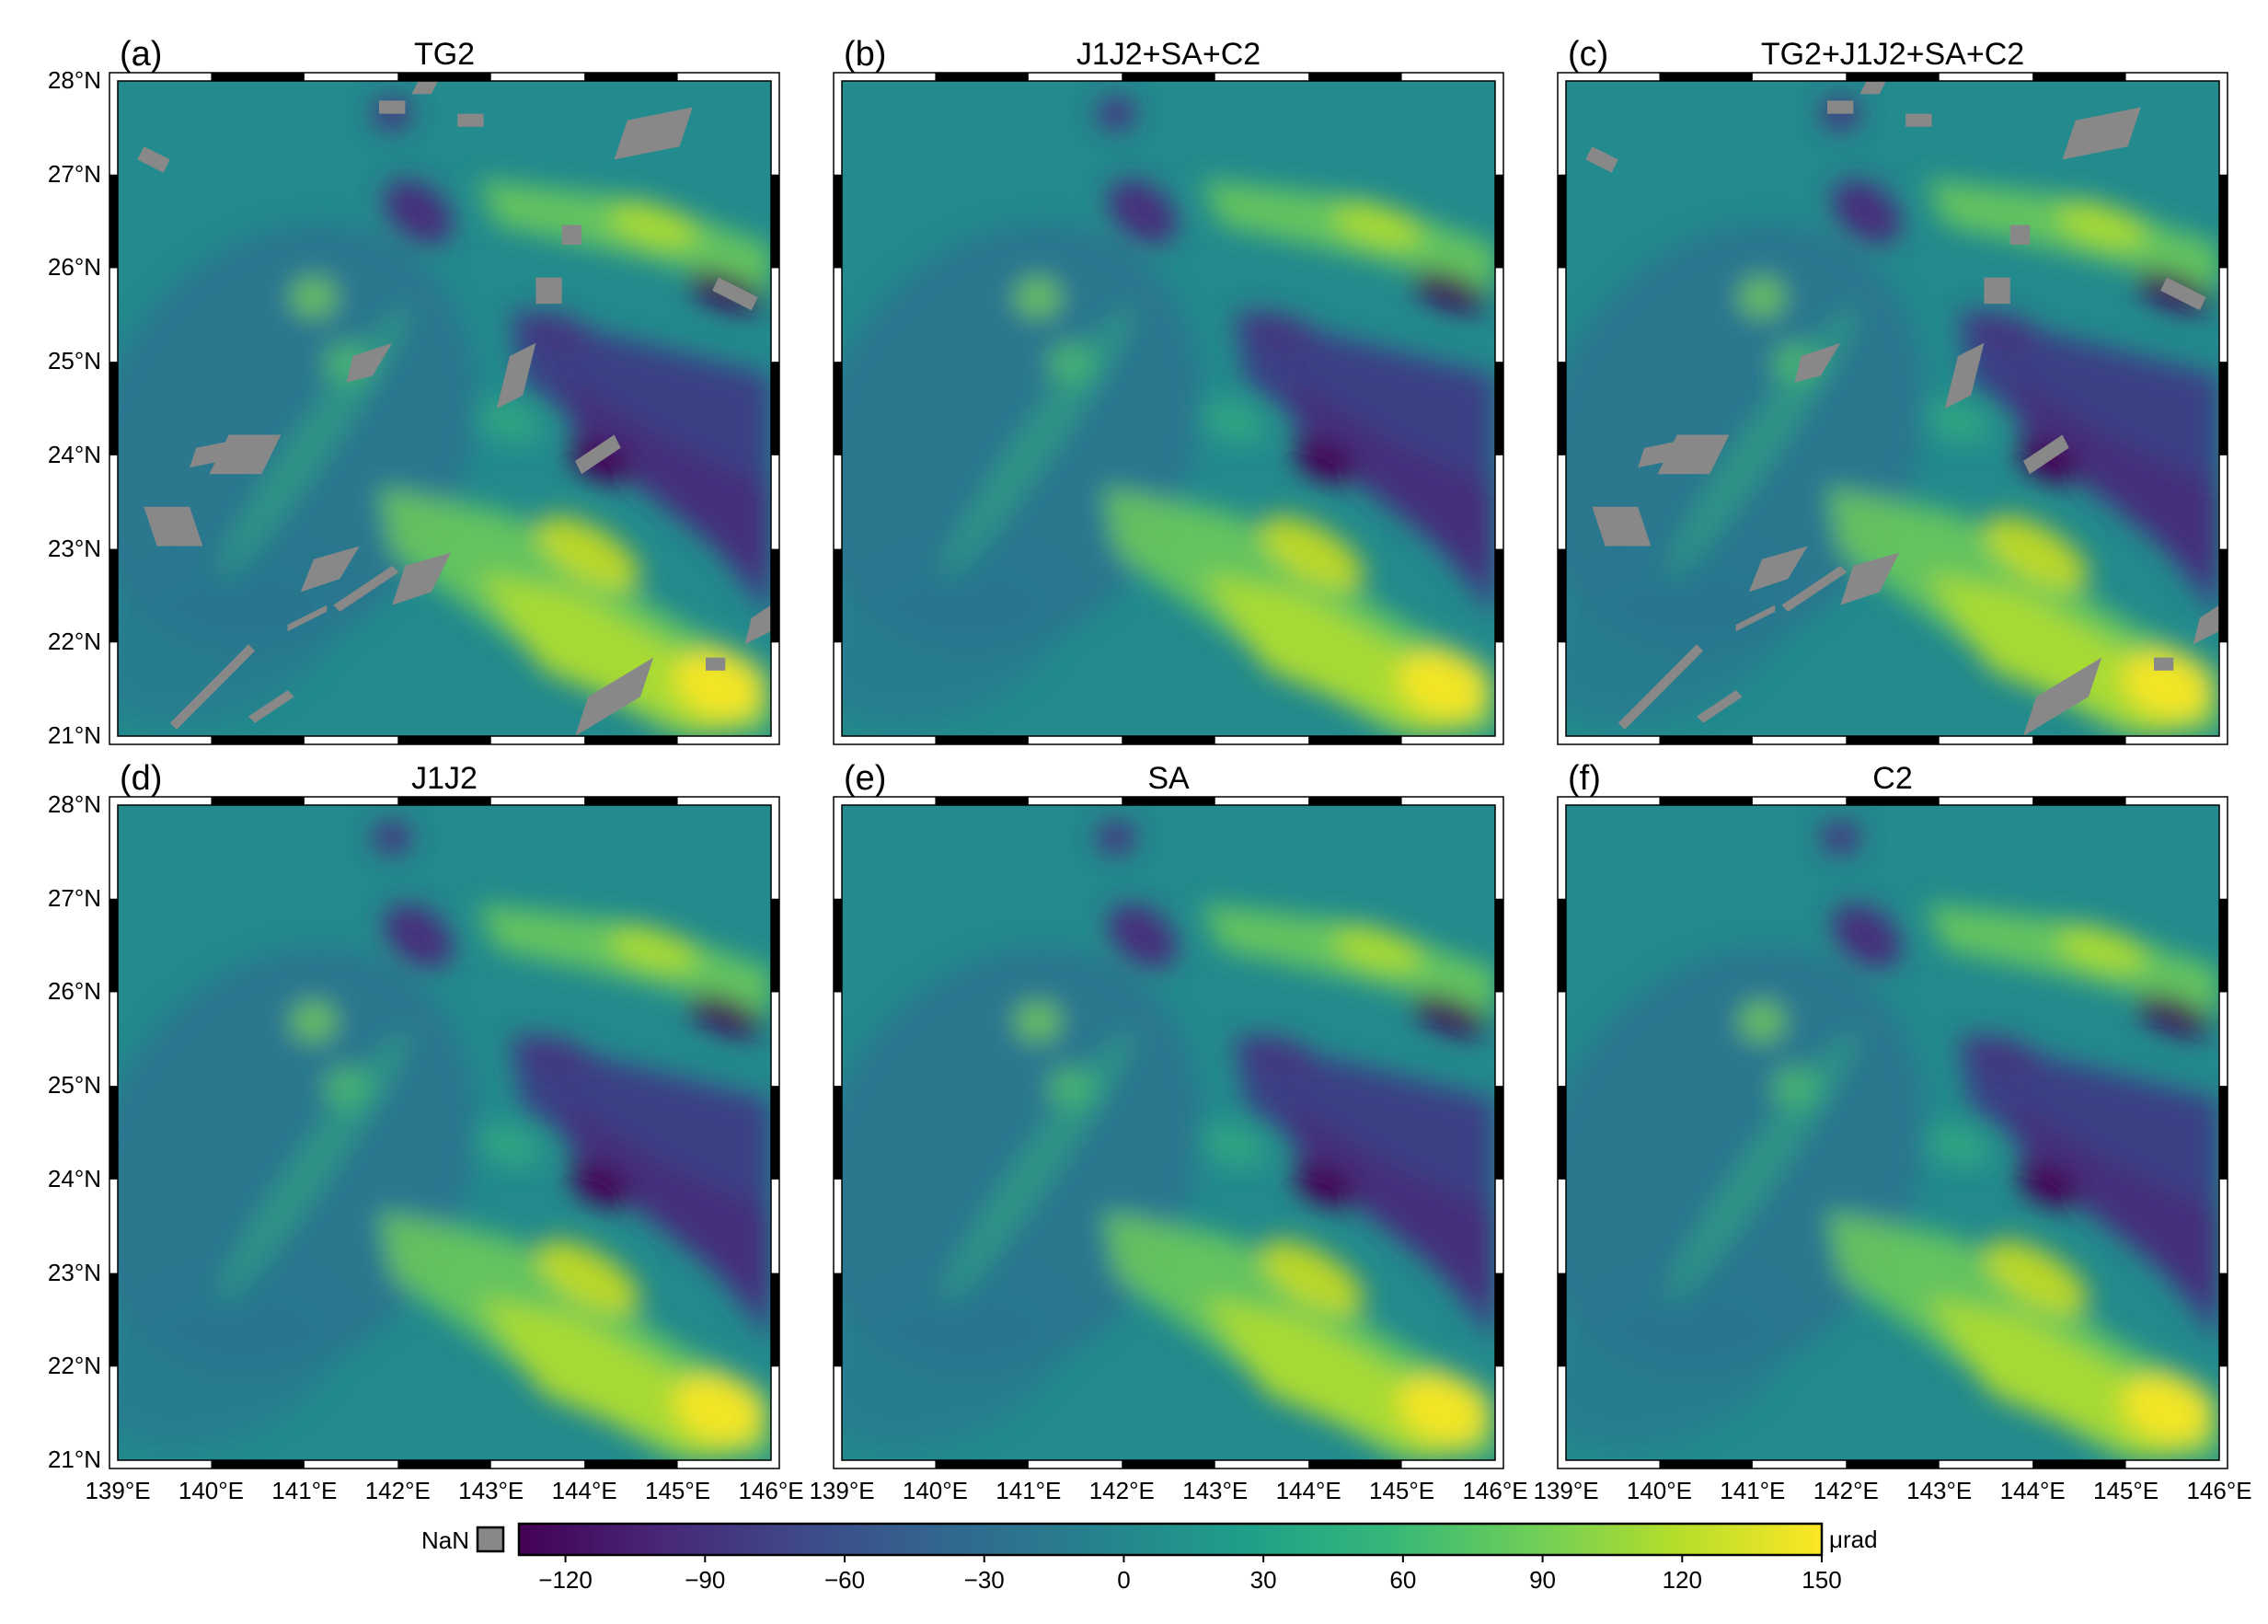  Describe the element at coordinates (118, 1490) in the screenshot. I see `lon-label: 139°E` at that location.